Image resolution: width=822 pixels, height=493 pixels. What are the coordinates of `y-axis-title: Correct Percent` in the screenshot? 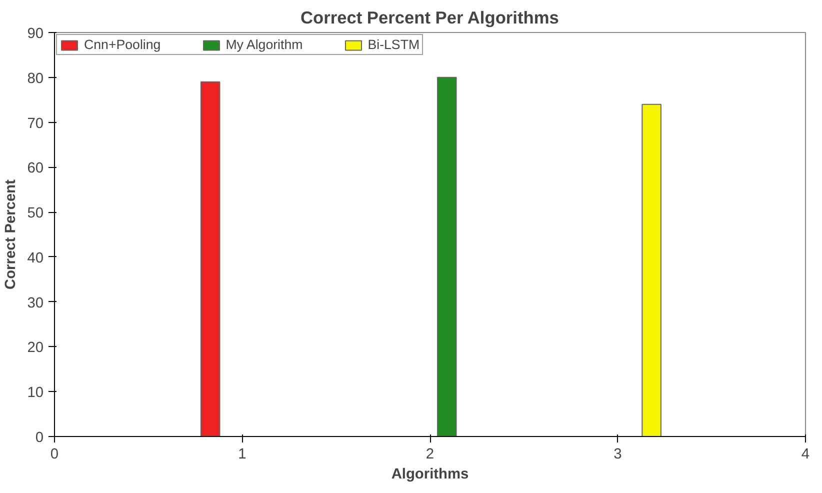 It's located at (11, 234).